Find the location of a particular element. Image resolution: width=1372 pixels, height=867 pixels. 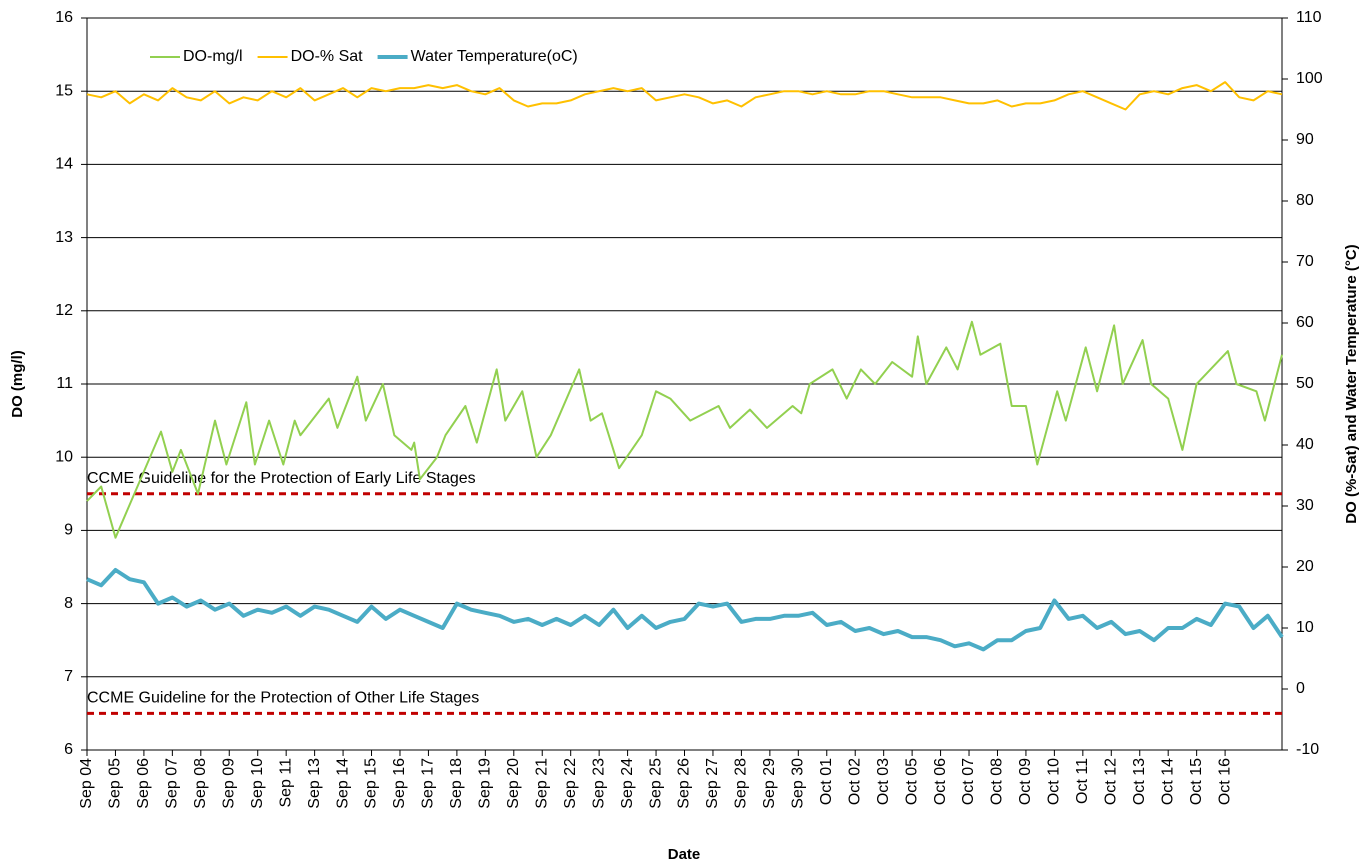

y2-tick-label: -10 is located at coordinates (1307, 749).